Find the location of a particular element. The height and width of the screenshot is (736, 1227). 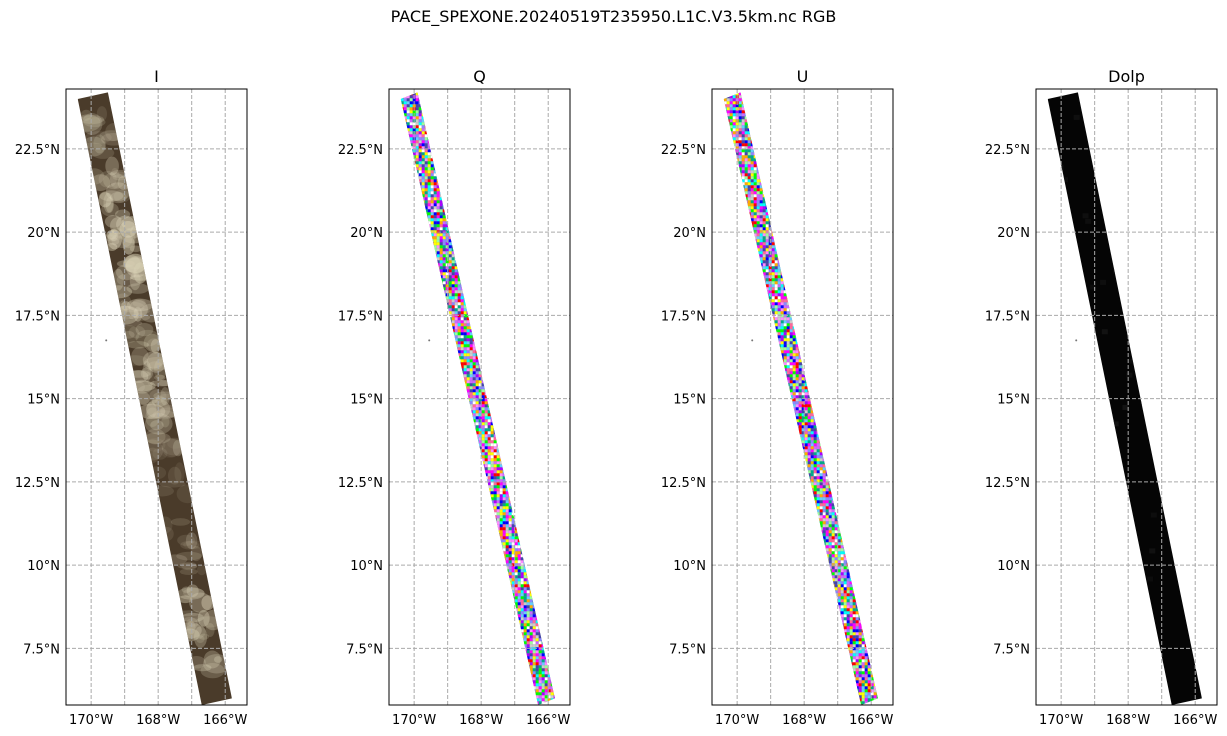

panel-title: Q is located at coordinates (479, 76).